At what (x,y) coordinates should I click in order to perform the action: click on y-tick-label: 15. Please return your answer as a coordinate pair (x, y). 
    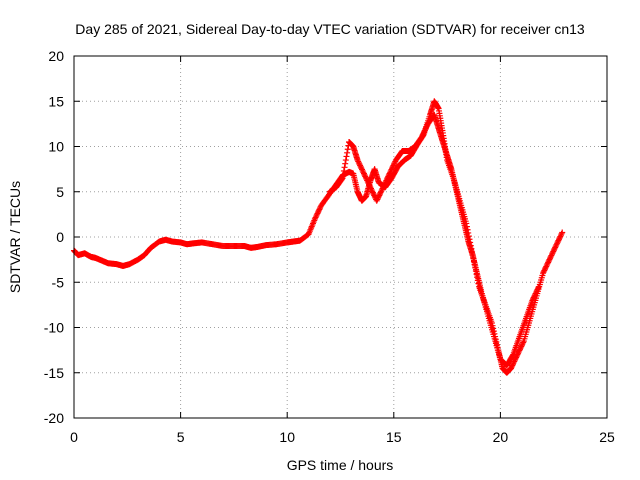
    Looking at the image, I should click on (56, 101).